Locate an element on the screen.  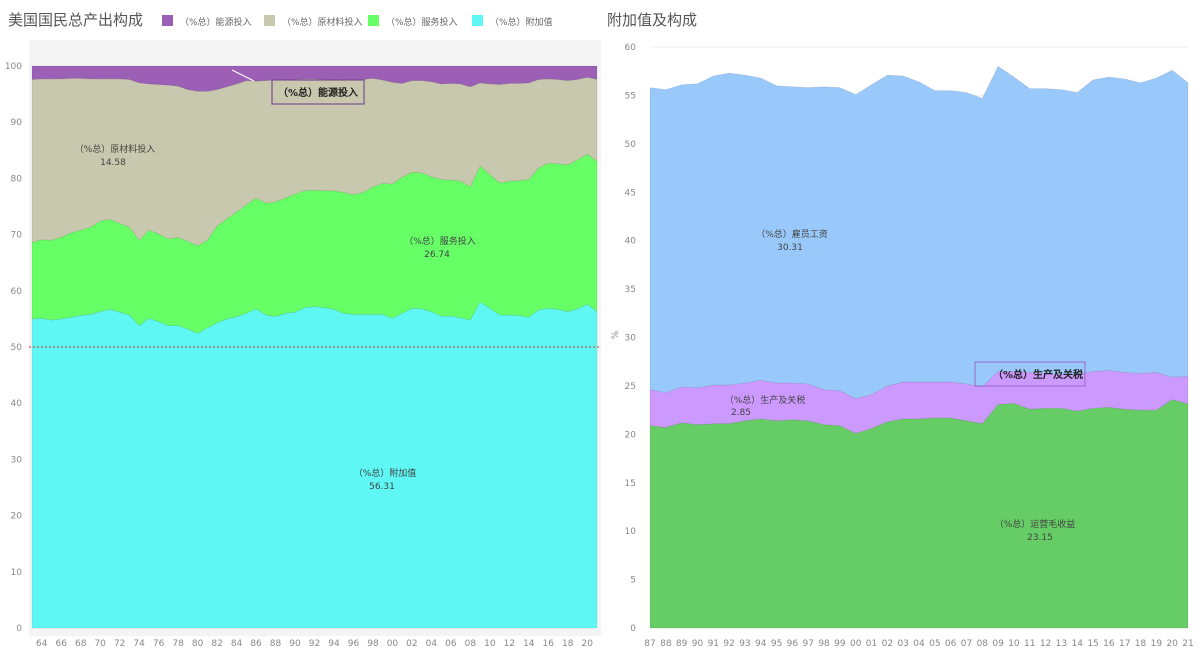
legend: （%总）能源投入 （%总）原材料投入 （%总）服务投入 （%总）附加值 is located at coordinates (357, 21).